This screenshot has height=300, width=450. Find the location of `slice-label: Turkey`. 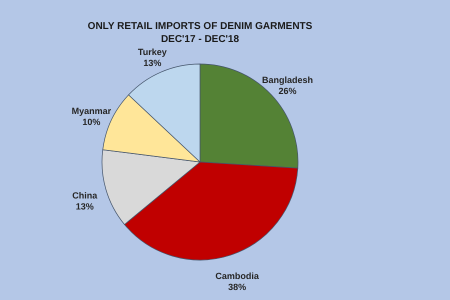

slice-label: Turkey is located at coordinates (152, 51).